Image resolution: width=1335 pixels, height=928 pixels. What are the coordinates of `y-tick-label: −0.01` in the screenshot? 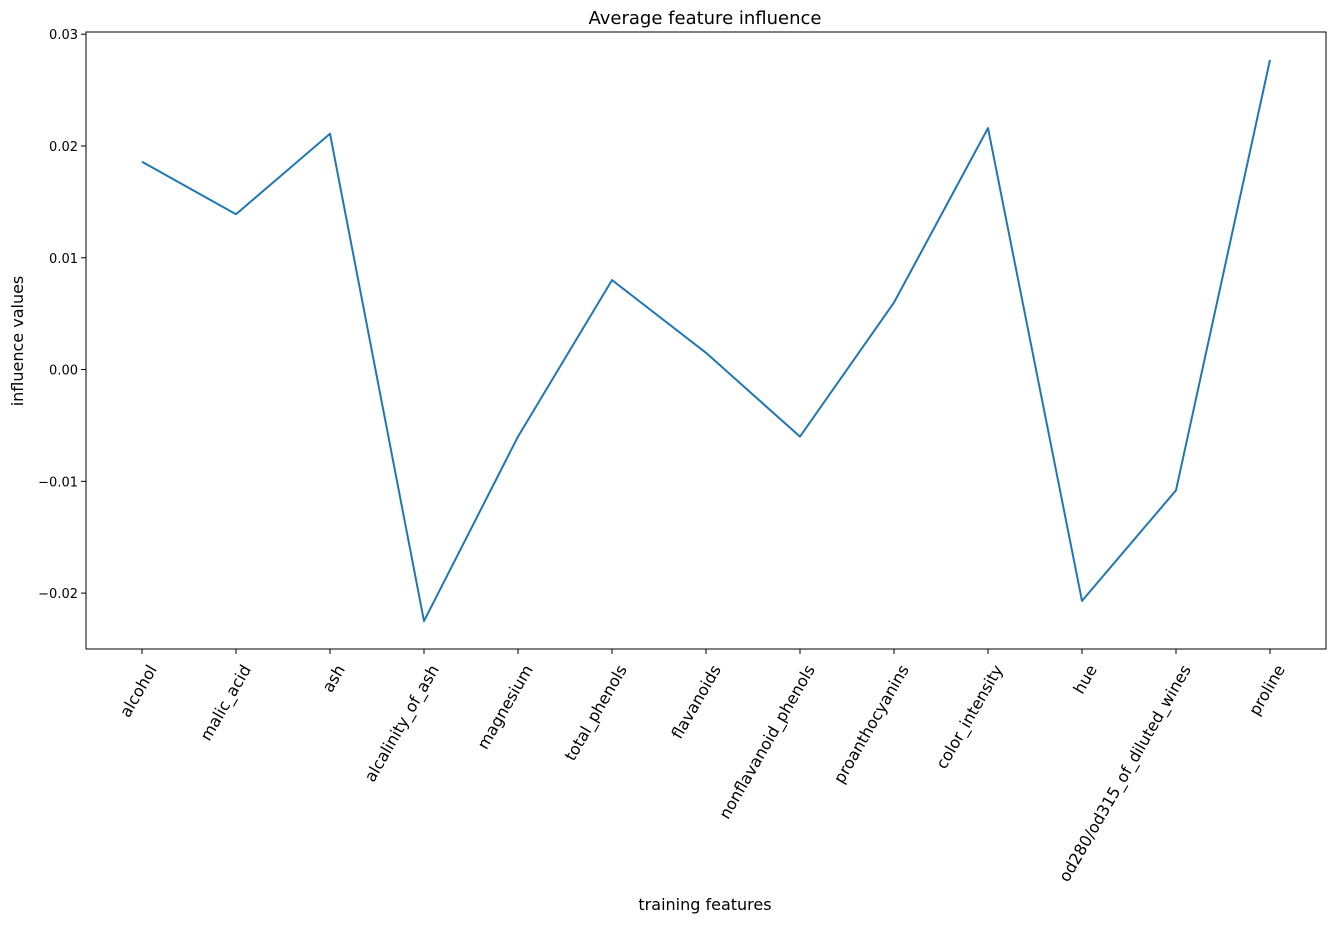 It's located at (58, 482).